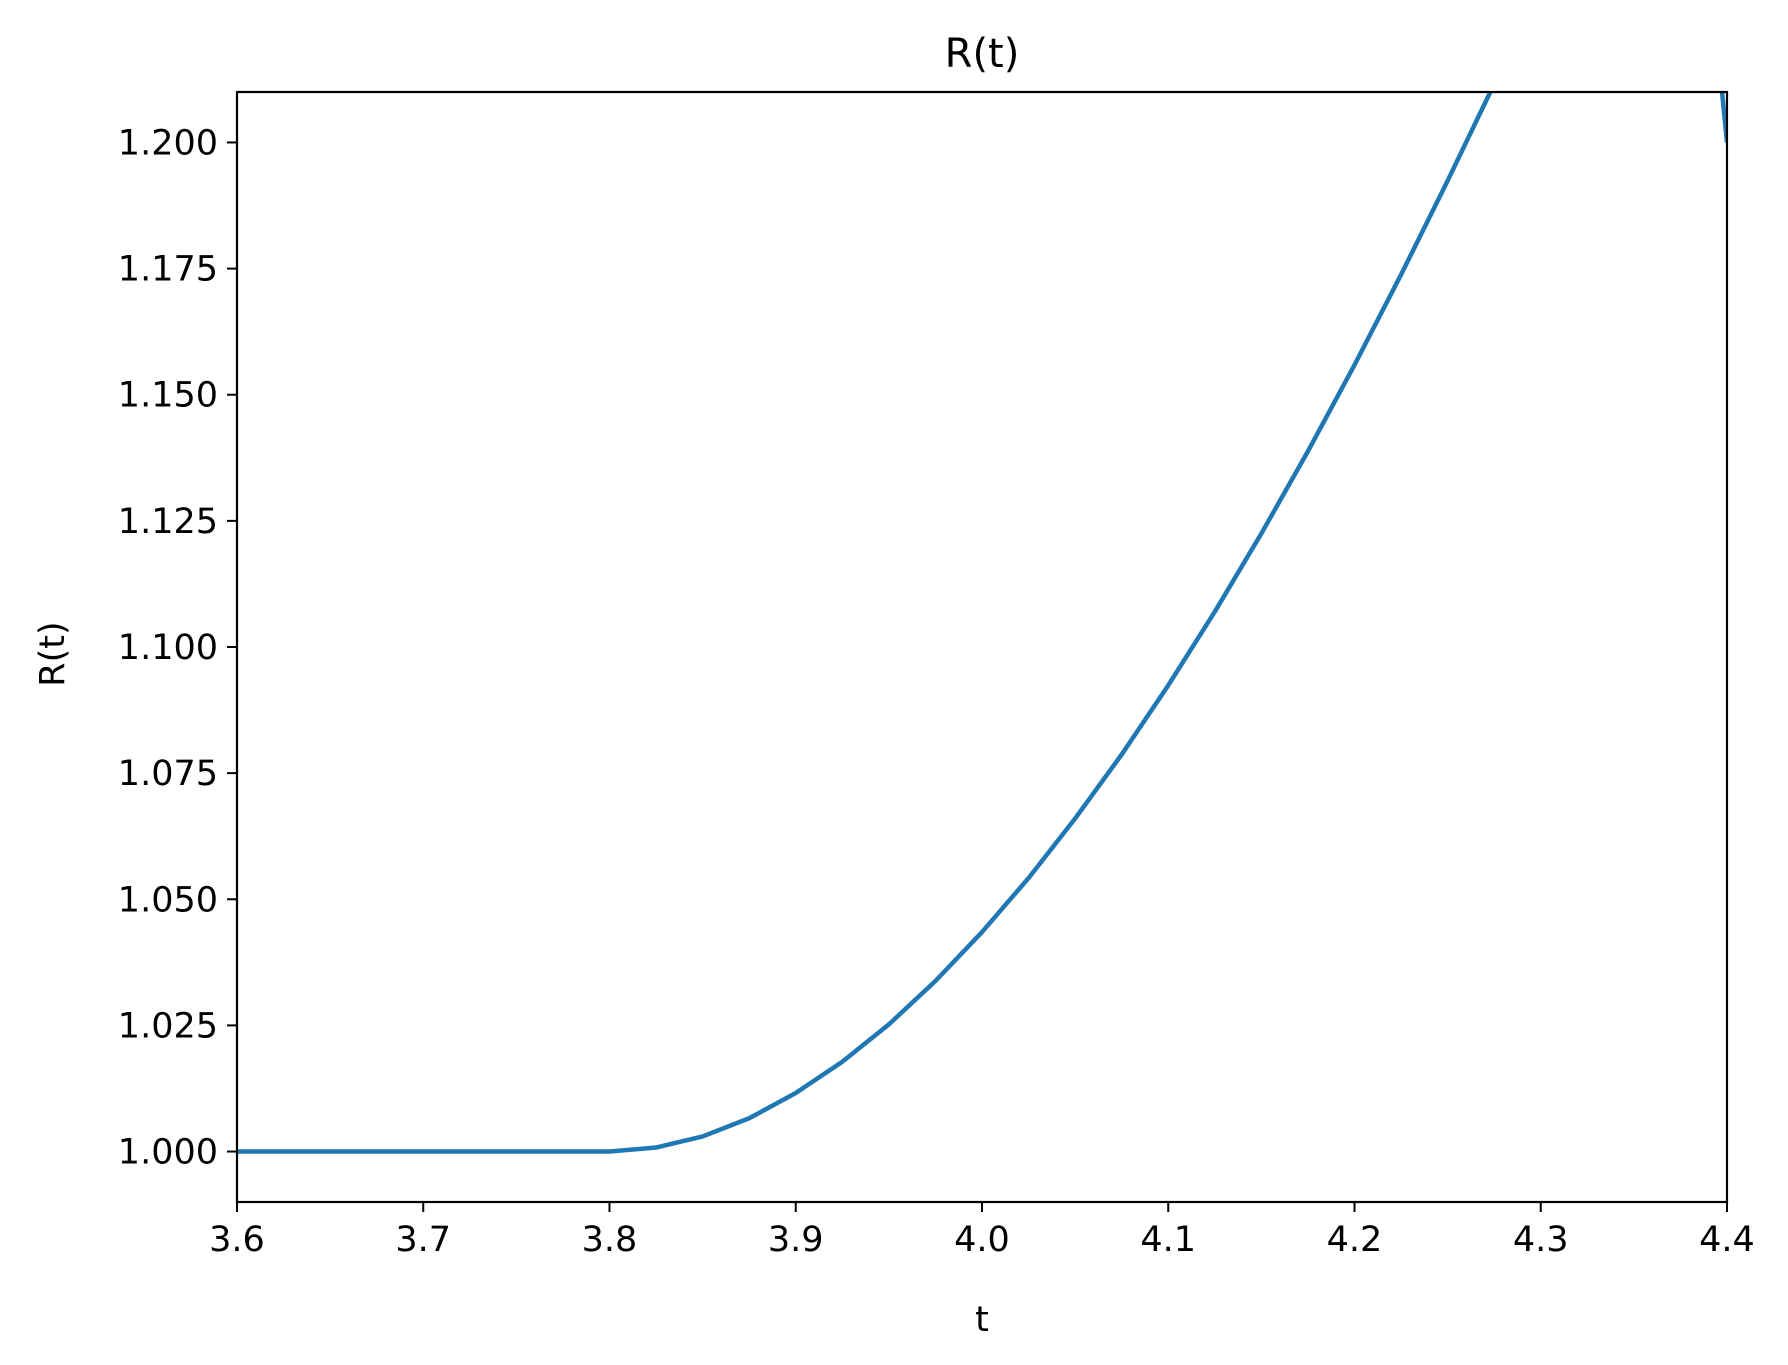 The height and width of the screenshot is (1365, 1788). Describe the element at coordinates (1168, 1240) in the screenshot. I see `x-tick-label: 4.1` at that location.